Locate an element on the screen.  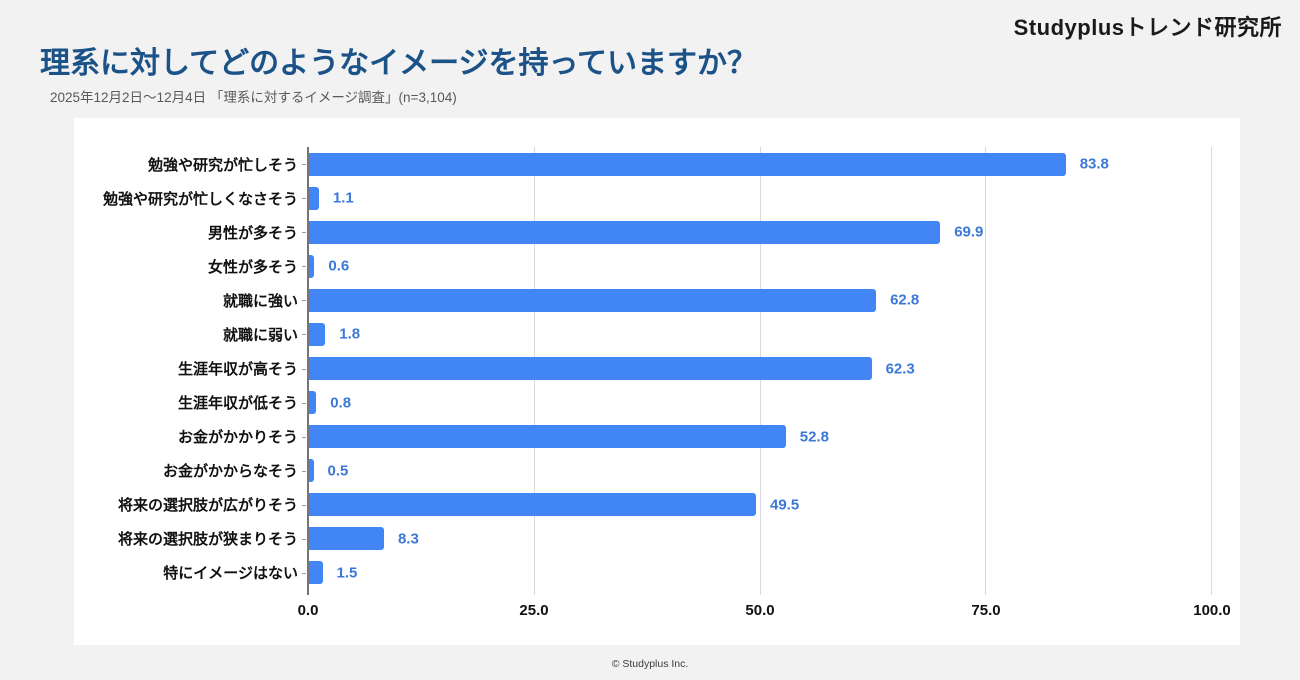
bar-track: 62.3 is located at coordinates (760, 368).